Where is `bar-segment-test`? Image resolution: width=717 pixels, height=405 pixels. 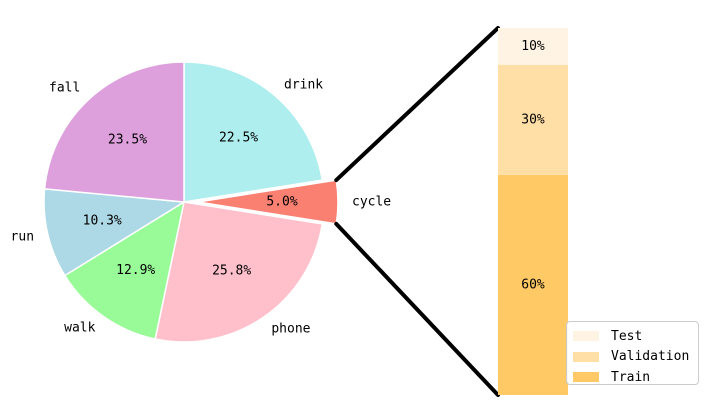
bar-segment-test is located at coordinates (533, 46).